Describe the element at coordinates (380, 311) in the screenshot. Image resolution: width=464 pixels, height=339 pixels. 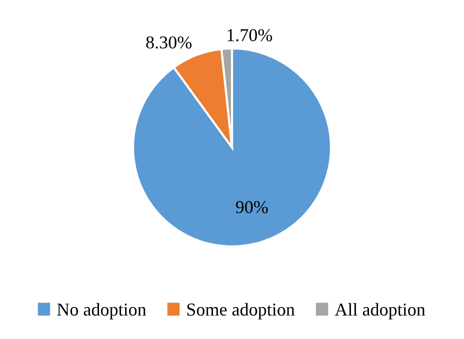
I see `legend-label: All adoption` at that location.